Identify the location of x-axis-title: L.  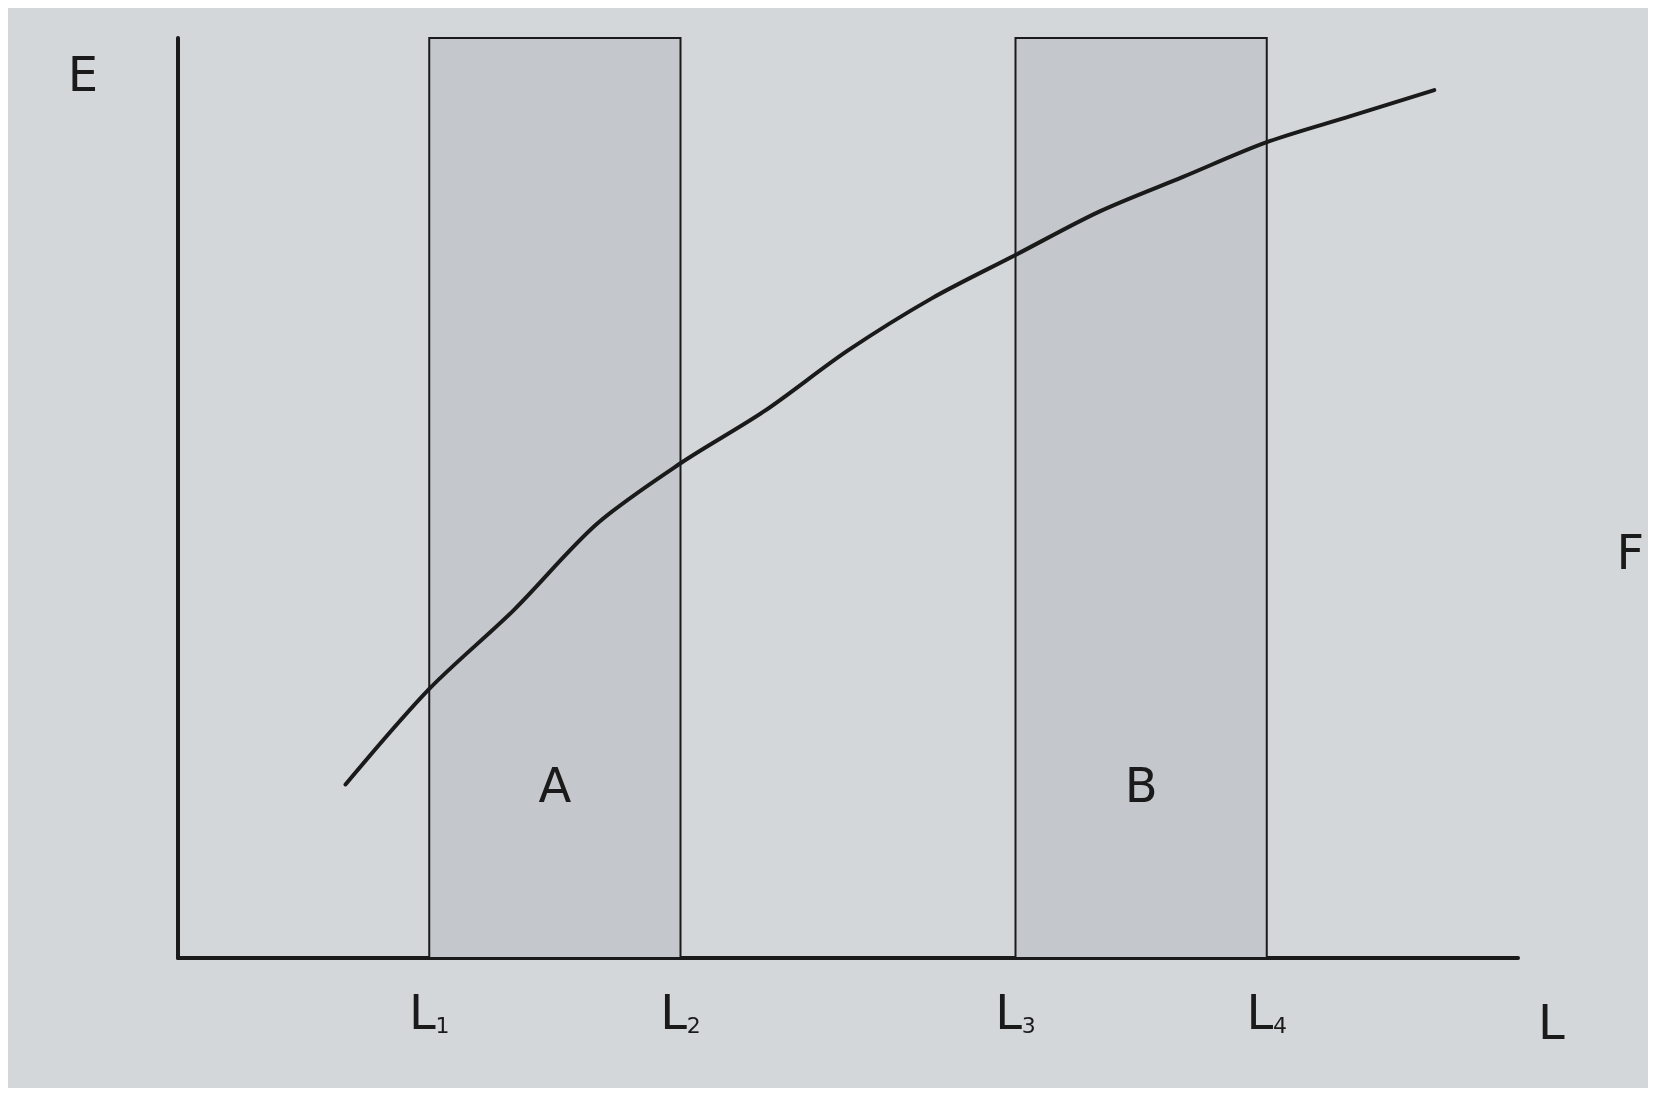
(1551, 1022).